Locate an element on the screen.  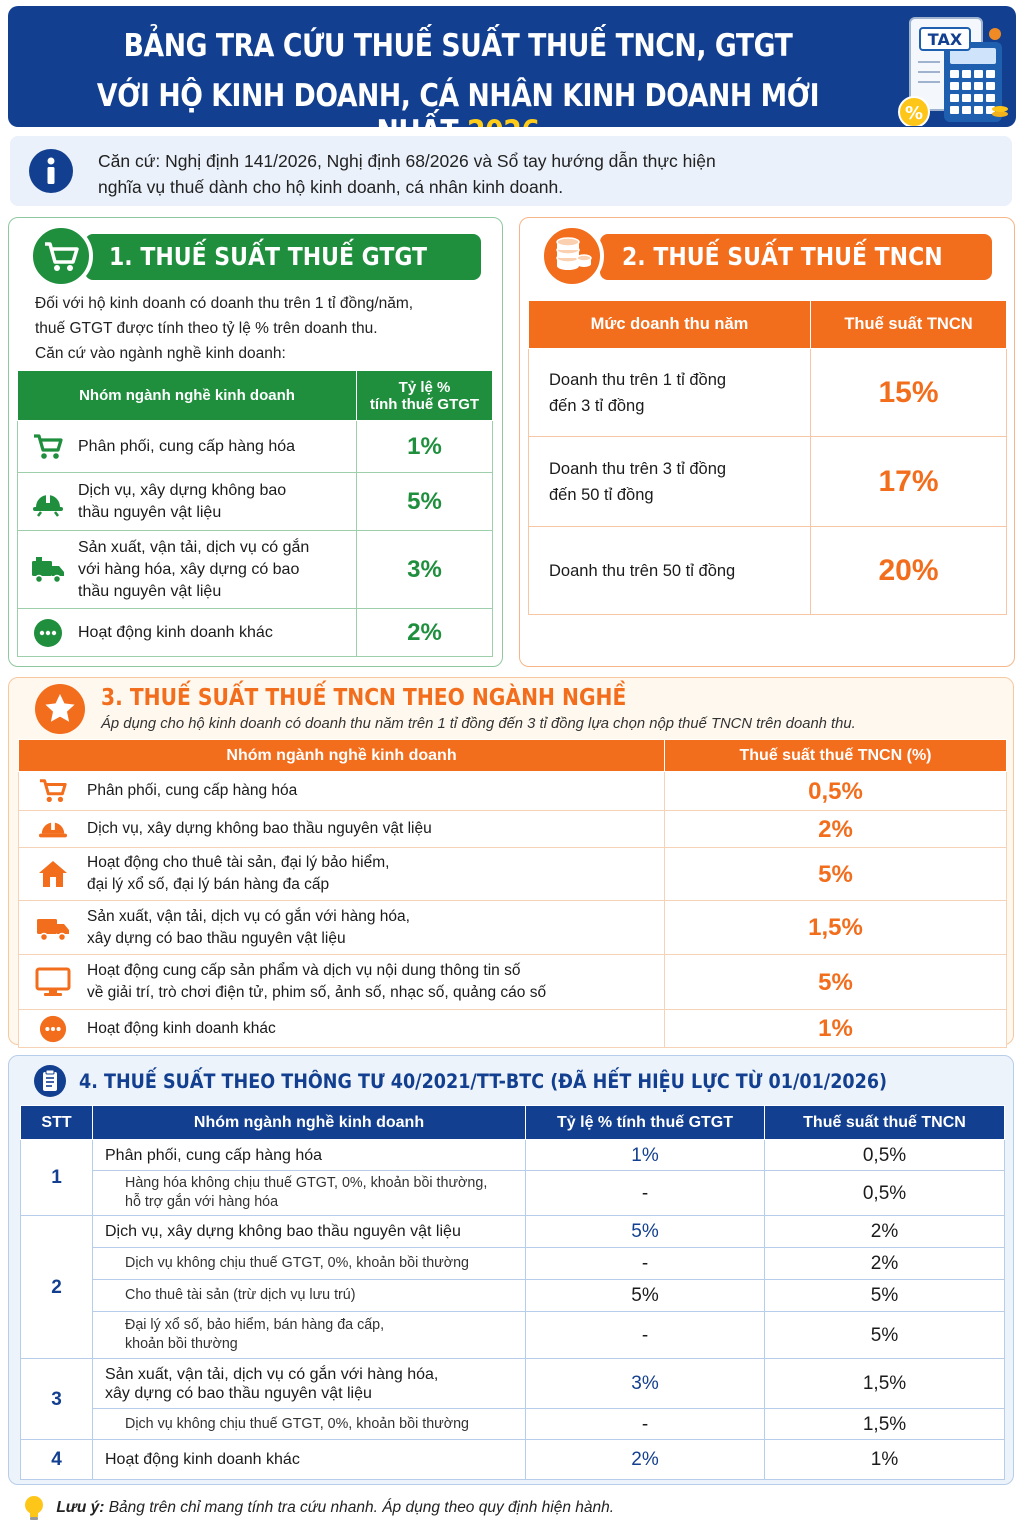
vat-rate-value: 5% is located at coordinates (424, 501).